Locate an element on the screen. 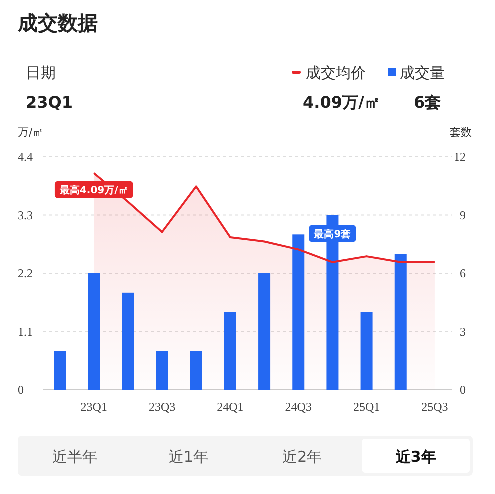 Image resolution: width=495 pixels, height=494 pixels. text: 日期 is located at coordinates (41, 73).